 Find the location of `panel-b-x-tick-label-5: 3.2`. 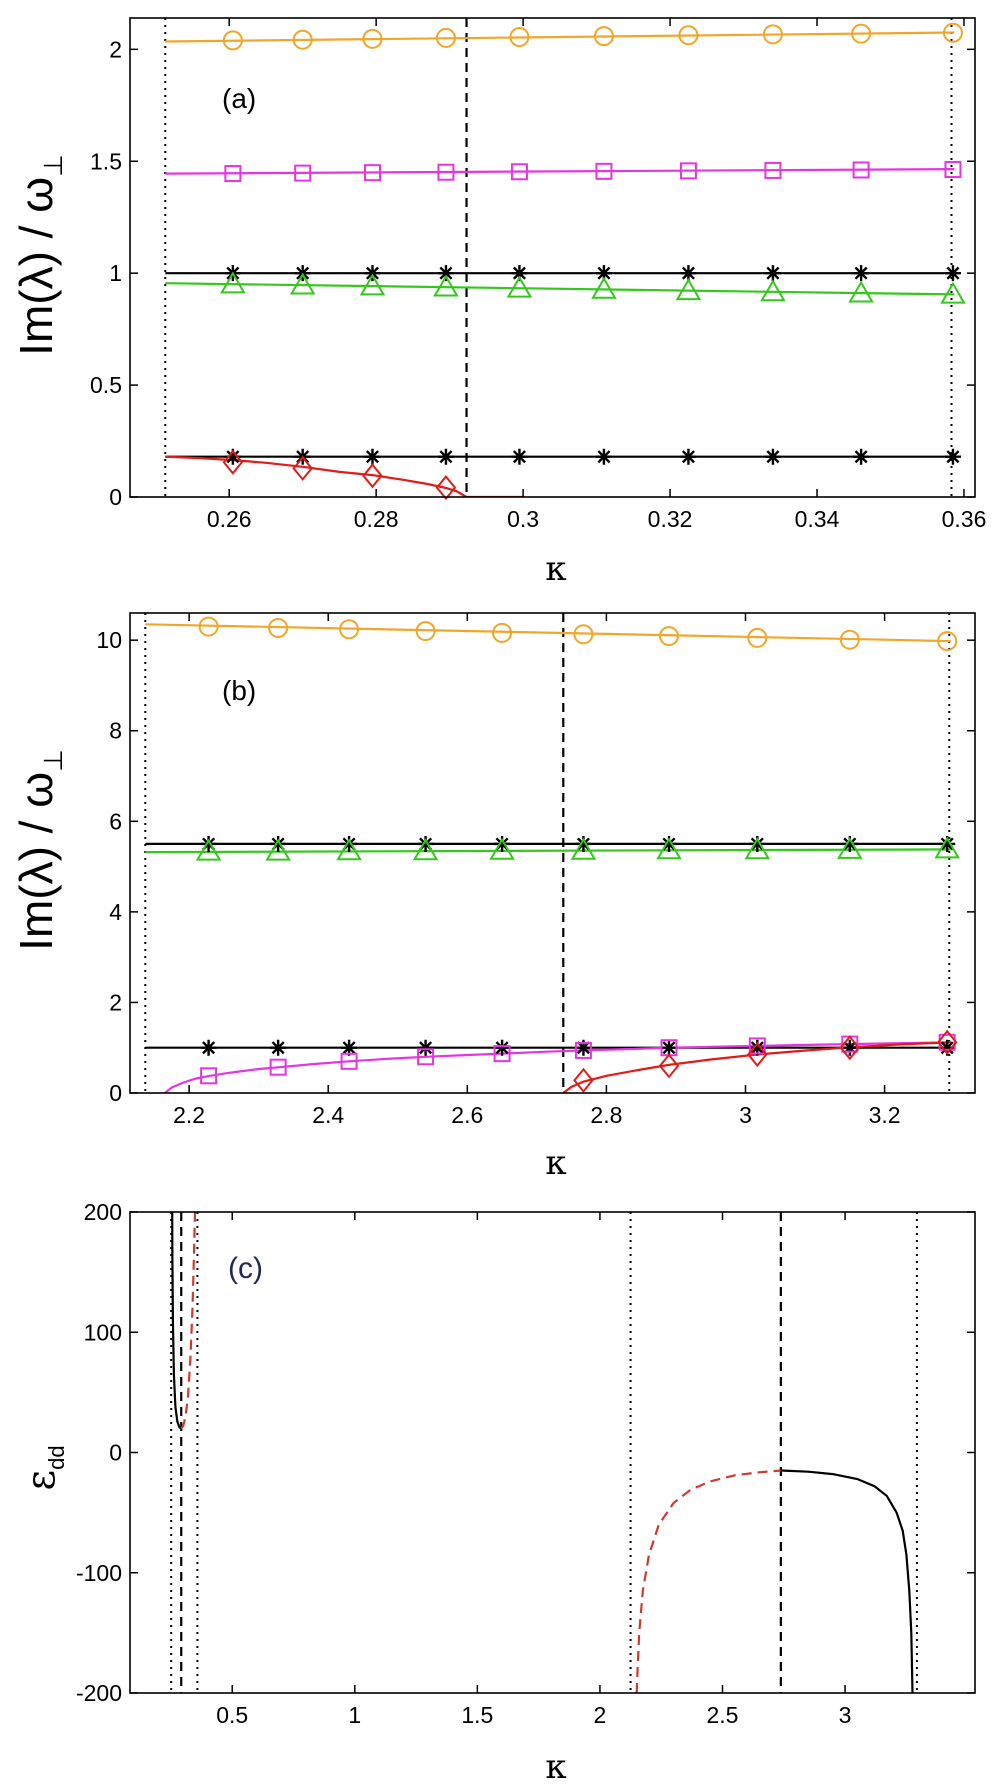

panel-b-x-tick-label-5: 3.2 is located at coordinates (885, 1115).